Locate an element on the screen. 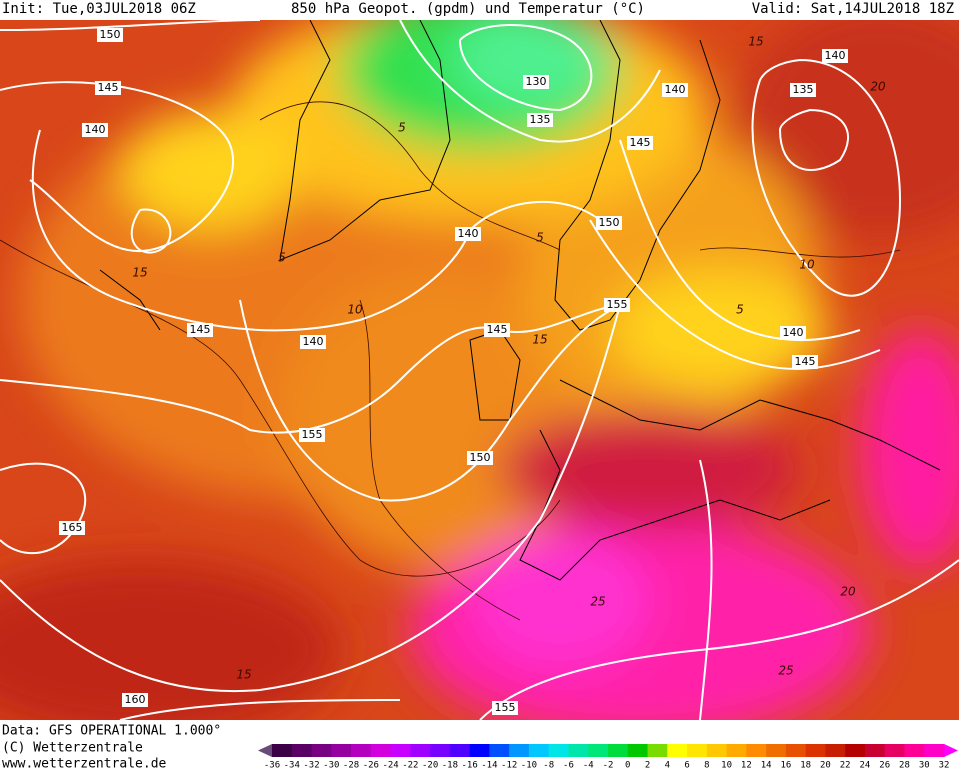 The image size is (959, 770). colorbar-label: 20 is located at coordinates (825, 765).